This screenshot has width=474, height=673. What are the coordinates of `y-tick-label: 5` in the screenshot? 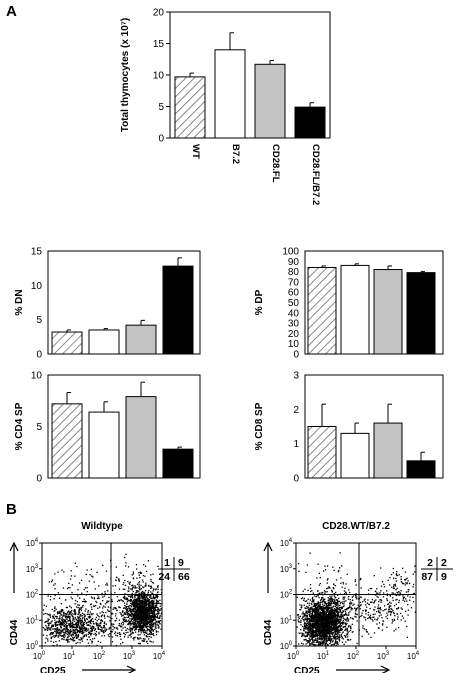 It's located at (39, 427).